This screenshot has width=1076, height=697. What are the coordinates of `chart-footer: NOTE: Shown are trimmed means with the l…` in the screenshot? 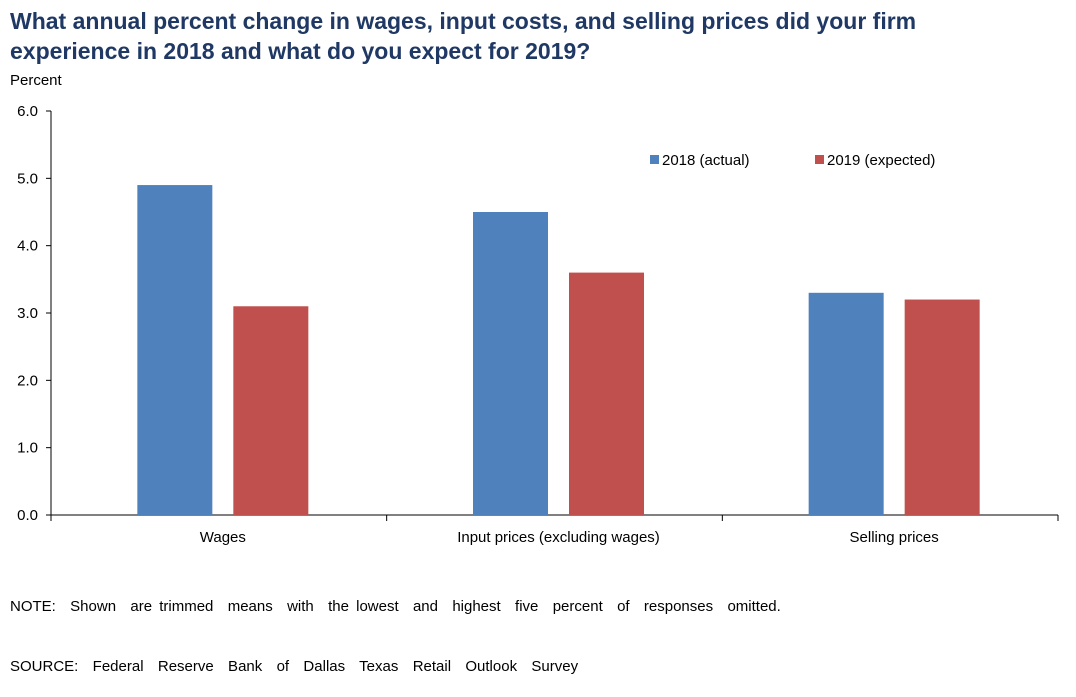 It's located at (395, 627).